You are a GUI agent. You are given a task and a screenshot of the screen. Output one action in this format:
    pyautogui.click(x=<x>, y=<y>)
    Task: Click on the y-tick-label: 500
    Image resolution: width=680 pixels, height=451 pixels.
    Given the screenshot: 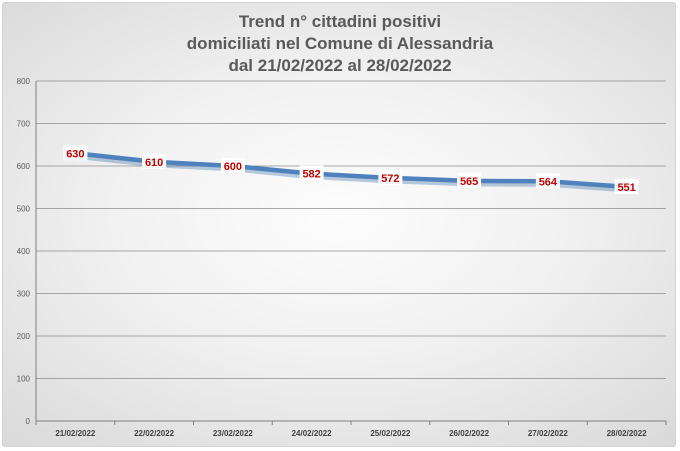 What is the action you would take?
    pyautogui.click(x=24, y=209)
    